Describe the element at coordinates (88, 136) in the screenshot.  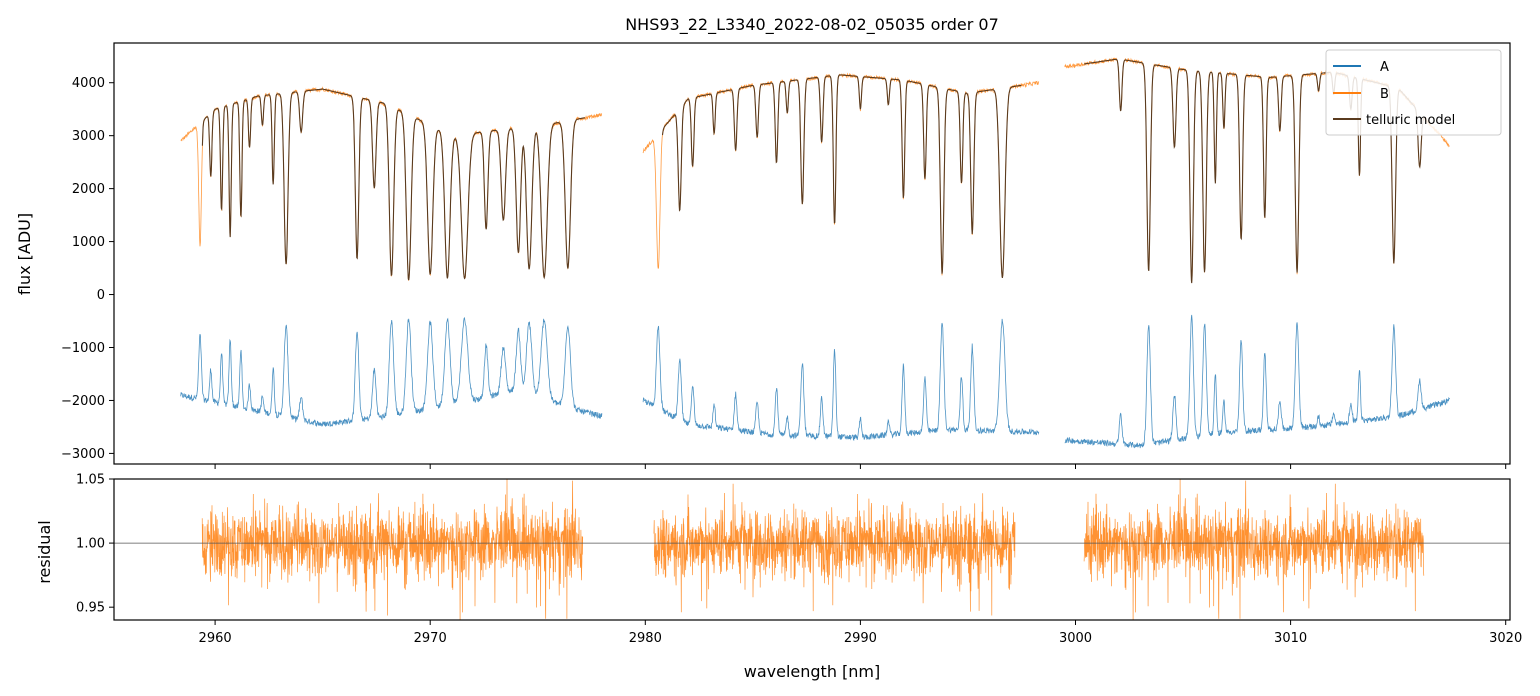
I see `flux-y-tick-label: 3000` at that location.